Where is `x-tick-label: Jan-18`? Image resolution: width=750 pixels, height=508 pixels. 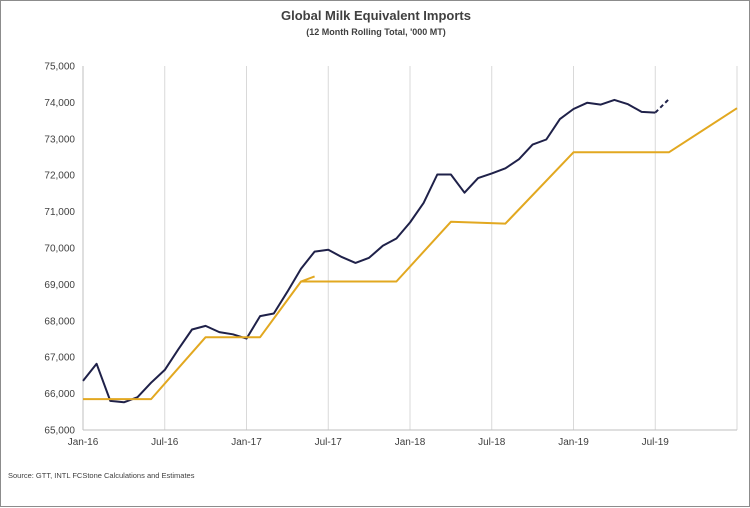
x-tick-label: Jan-18 is located at coordinates (410, 442).